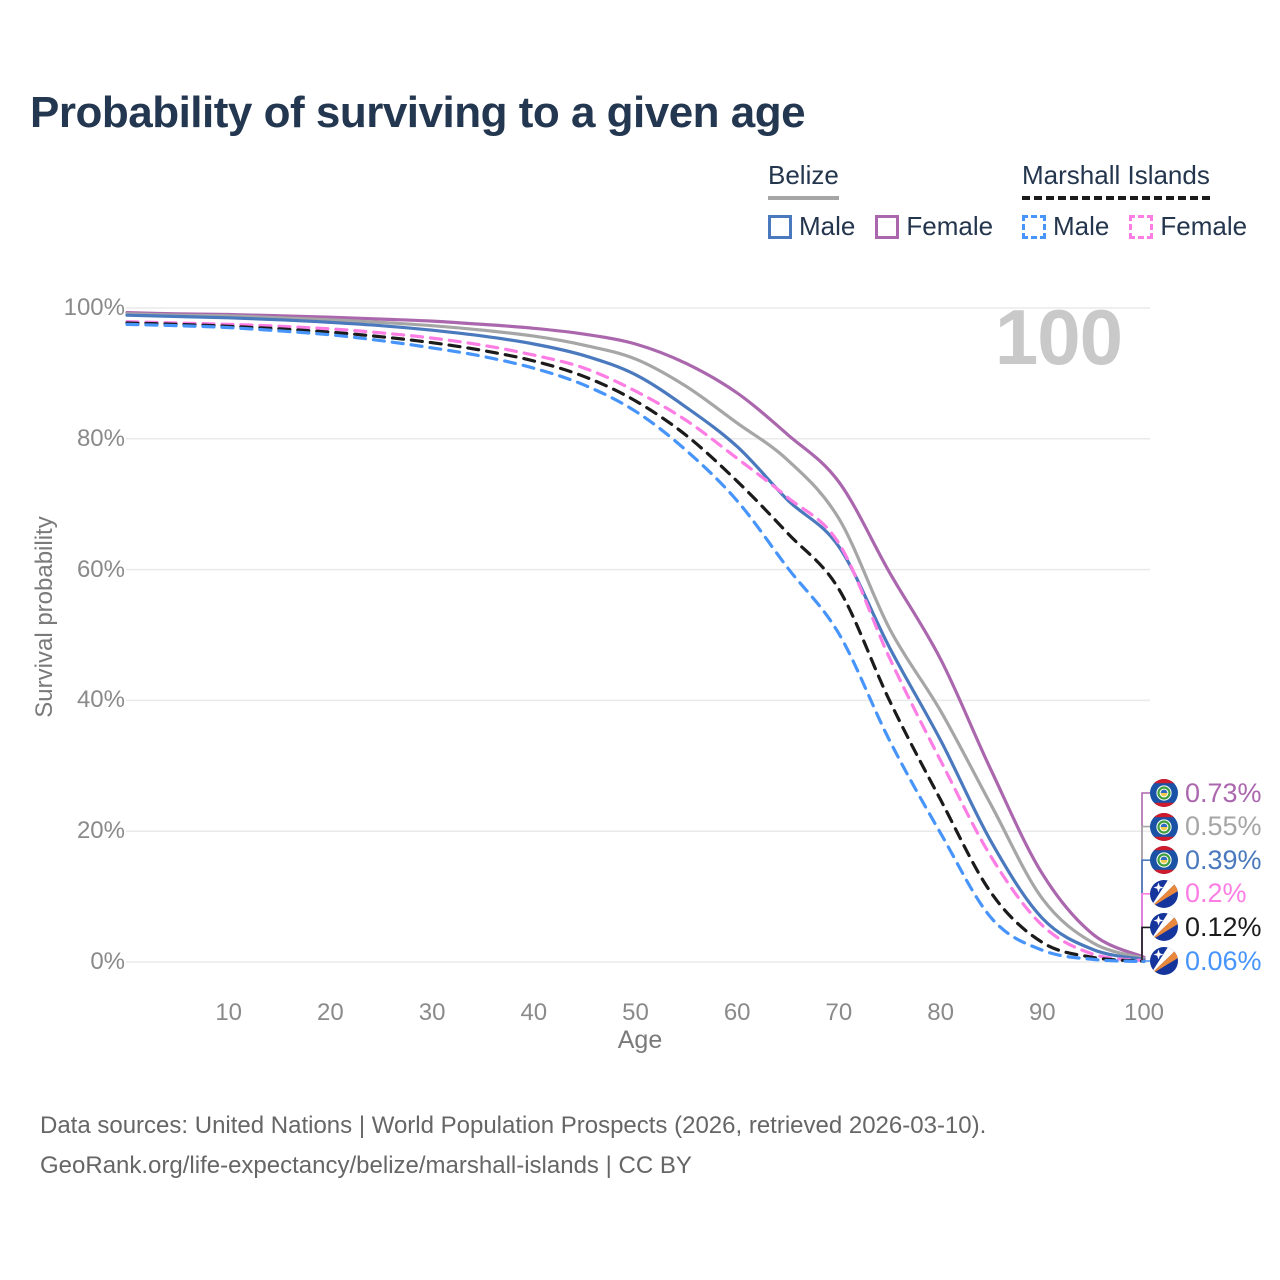 This screenshot has width=1280, height=1280. Describe the element at coordinates (1144, 1012) in the screenshot. I see `x-tick-100: 100` at that location.